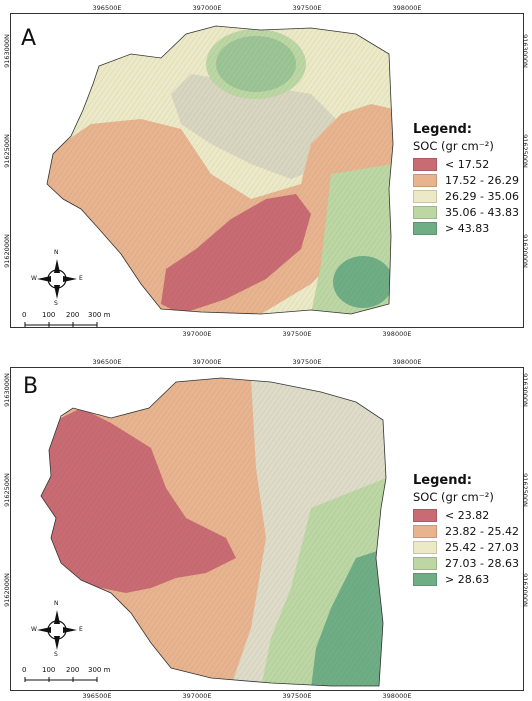  What do you see at coordinates (466, 228) in the screenshot?
I see `legend-item: > 43.83` at bounding box center [466, 228].